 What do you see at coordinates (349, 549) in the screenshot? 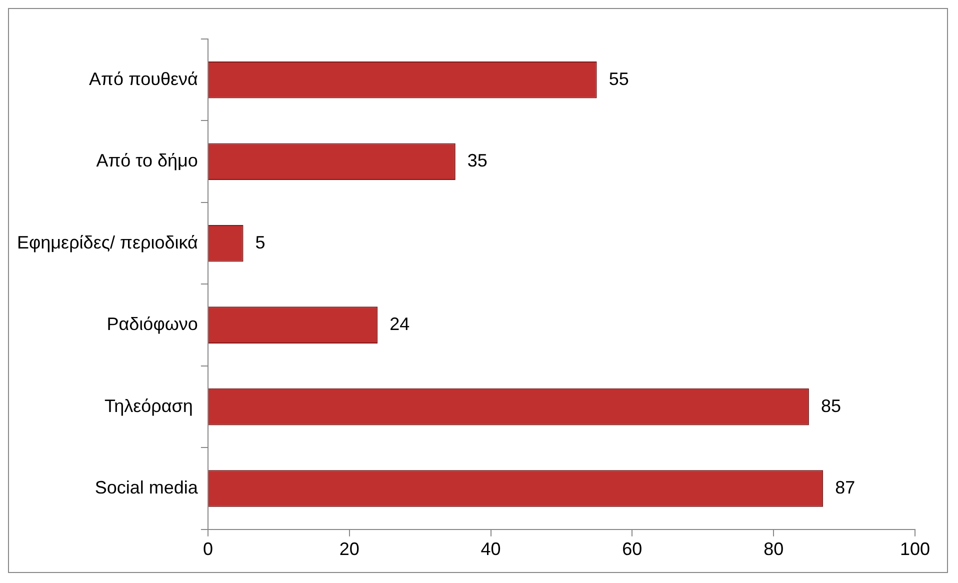
I see `x-tick-label: 20` at bounding box center [349, 549].